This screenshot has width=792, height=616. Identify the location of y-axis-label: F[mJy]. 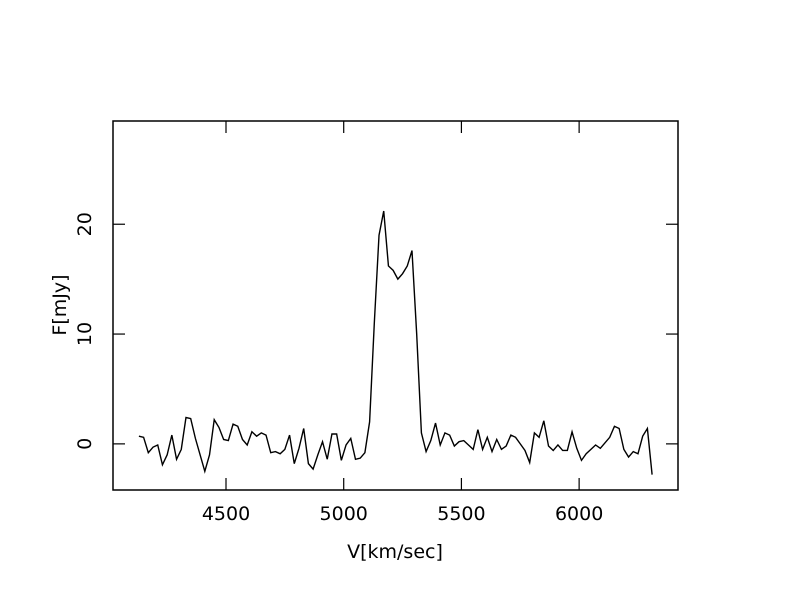
(60, 304).